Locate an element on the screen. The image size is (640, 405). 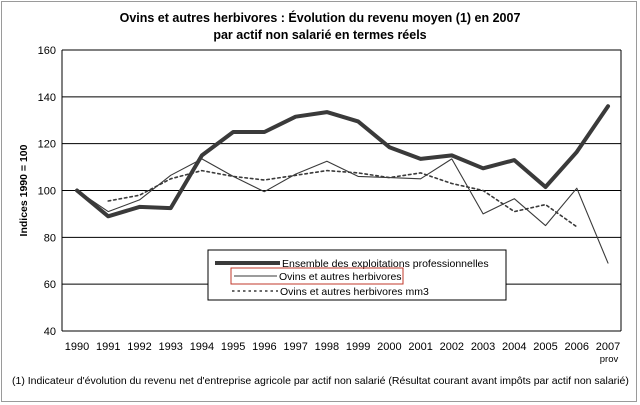
x-tick-label: 1998 is located at coordinates (327, 347).